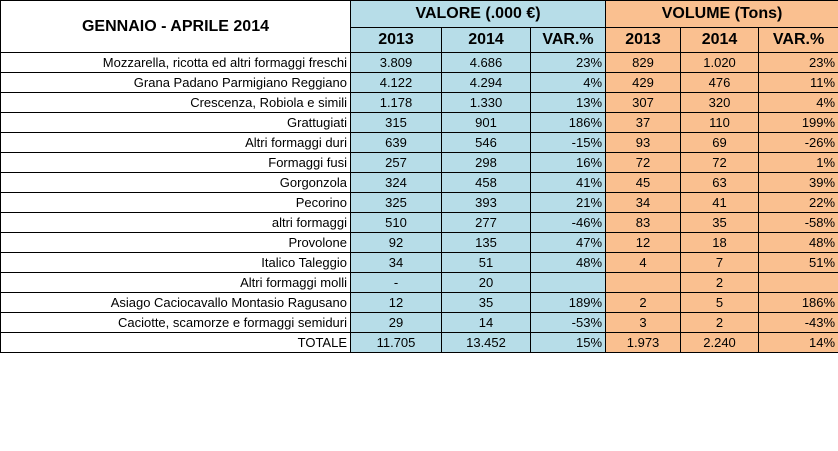  I want to click on volume-2014-header: 2014, so click(720, 40).